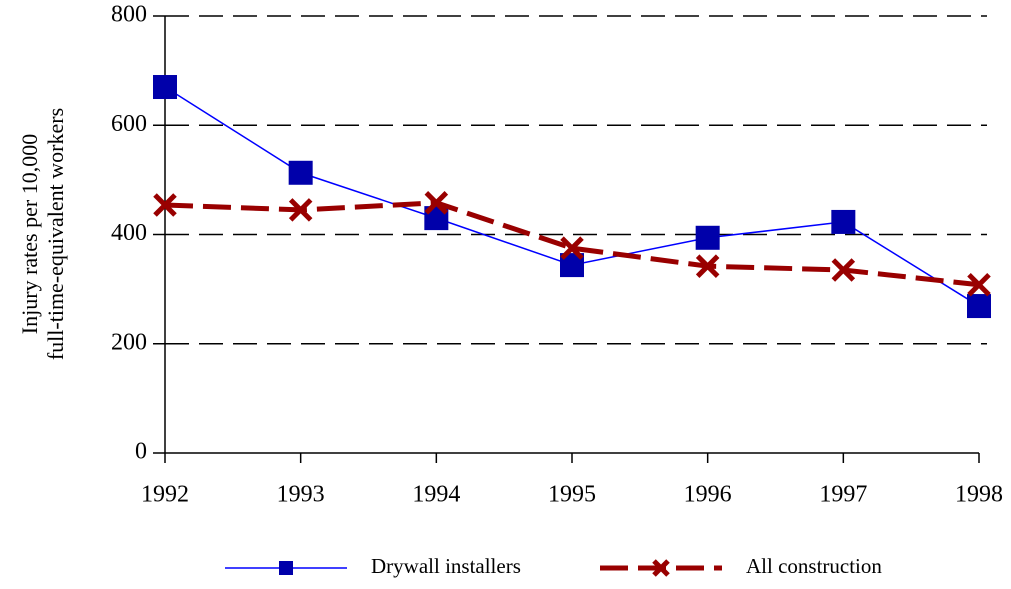  Describe the element at coordinates (572, 495) in the screenshot. I see `x-tick-label: 1995` at that location.